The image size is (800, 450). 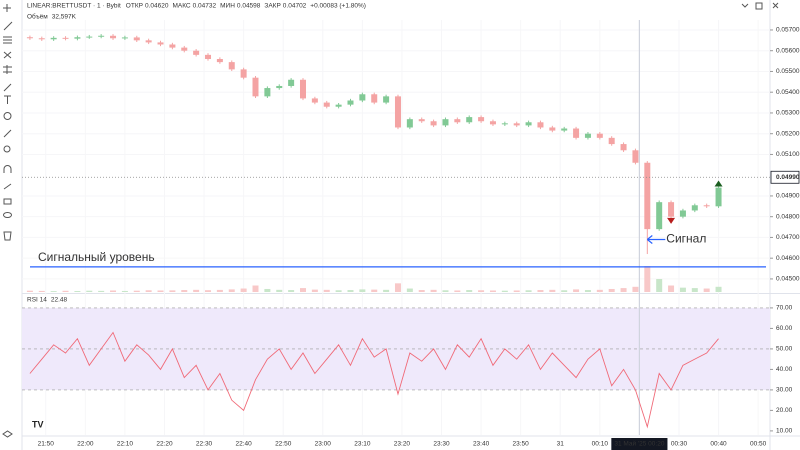 What do you see at coordinates (134, 6) in the screenshot?
I see `ohlc-label: ОТКР` at bounding box center [134, 6].